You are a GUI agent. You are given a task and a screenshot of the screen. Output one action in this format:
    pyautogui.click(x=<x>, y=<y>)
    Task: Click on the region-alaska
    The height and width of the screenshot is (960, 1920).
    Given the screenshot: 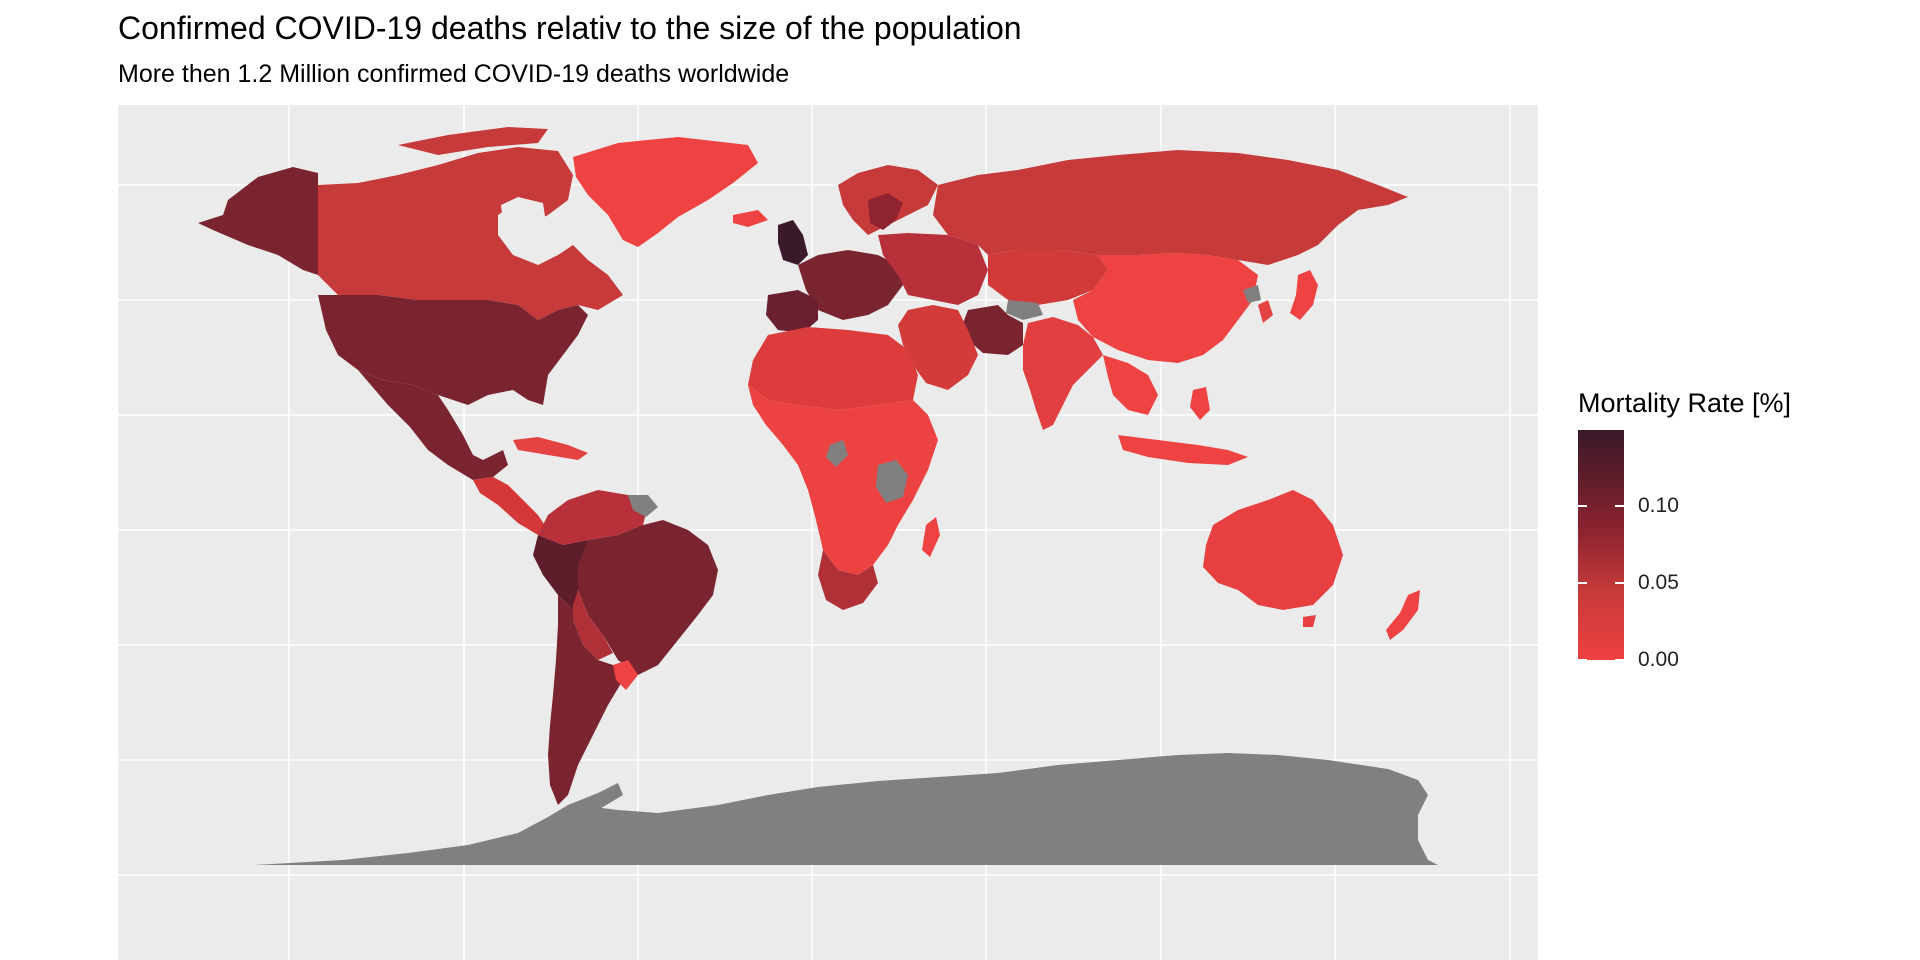 What is the action you would take?
    pyautogui.click(x=258, y=221)
    